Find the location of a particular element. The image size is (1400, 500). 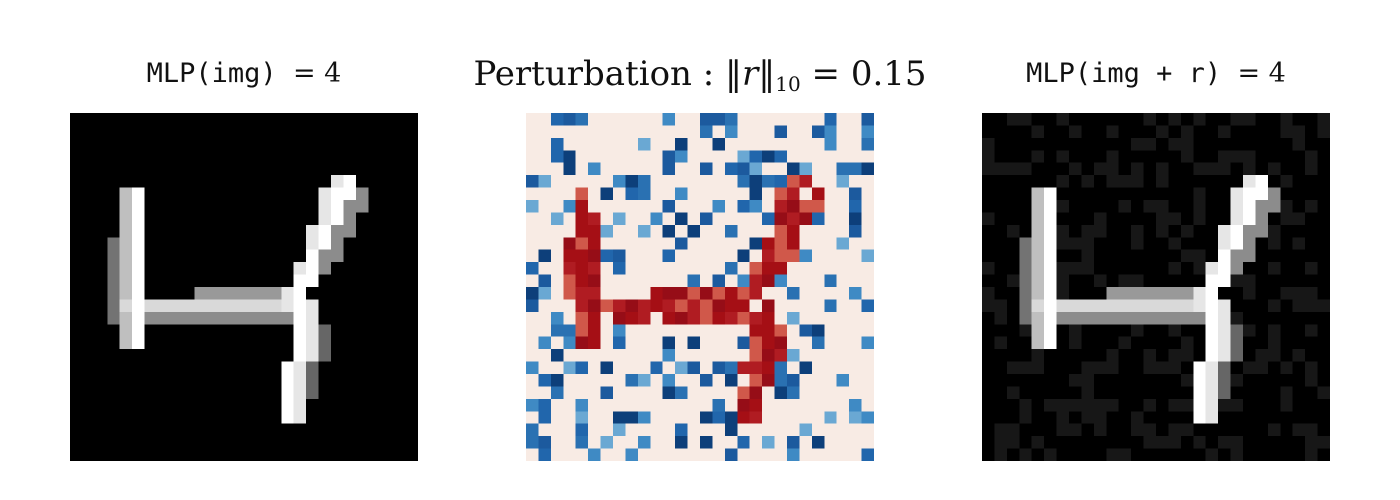

original-prediction-label: MLP(img) is located at coordinates (211, 73).